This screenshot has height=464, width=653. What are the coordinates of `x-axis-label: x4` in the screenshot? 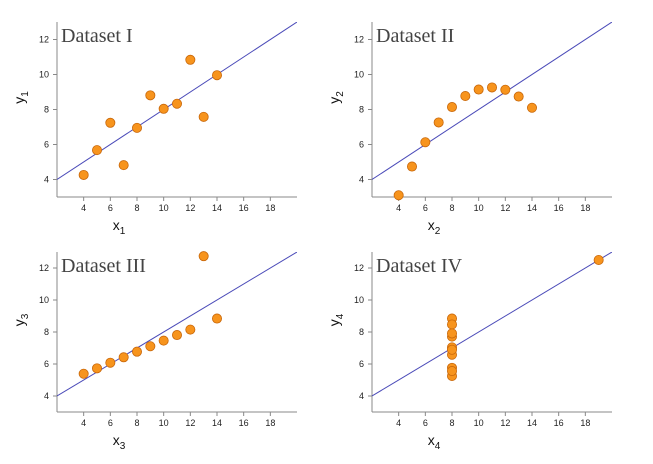 It's located at (434, 442).